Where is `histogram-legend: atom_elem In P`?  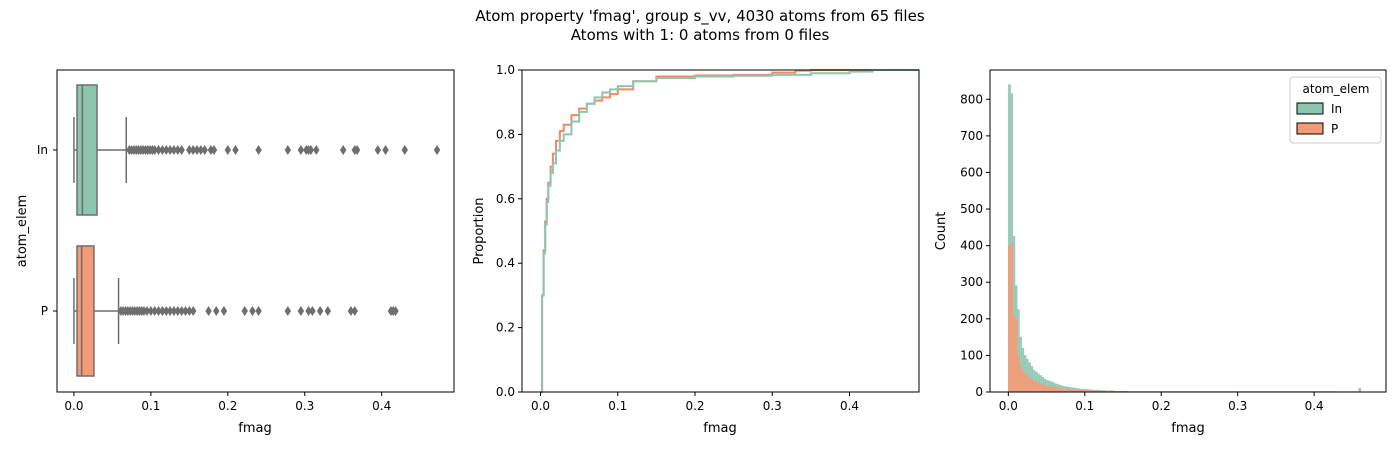
histogram-legend: atom_elem In P is located at coordinates (1335, 110).